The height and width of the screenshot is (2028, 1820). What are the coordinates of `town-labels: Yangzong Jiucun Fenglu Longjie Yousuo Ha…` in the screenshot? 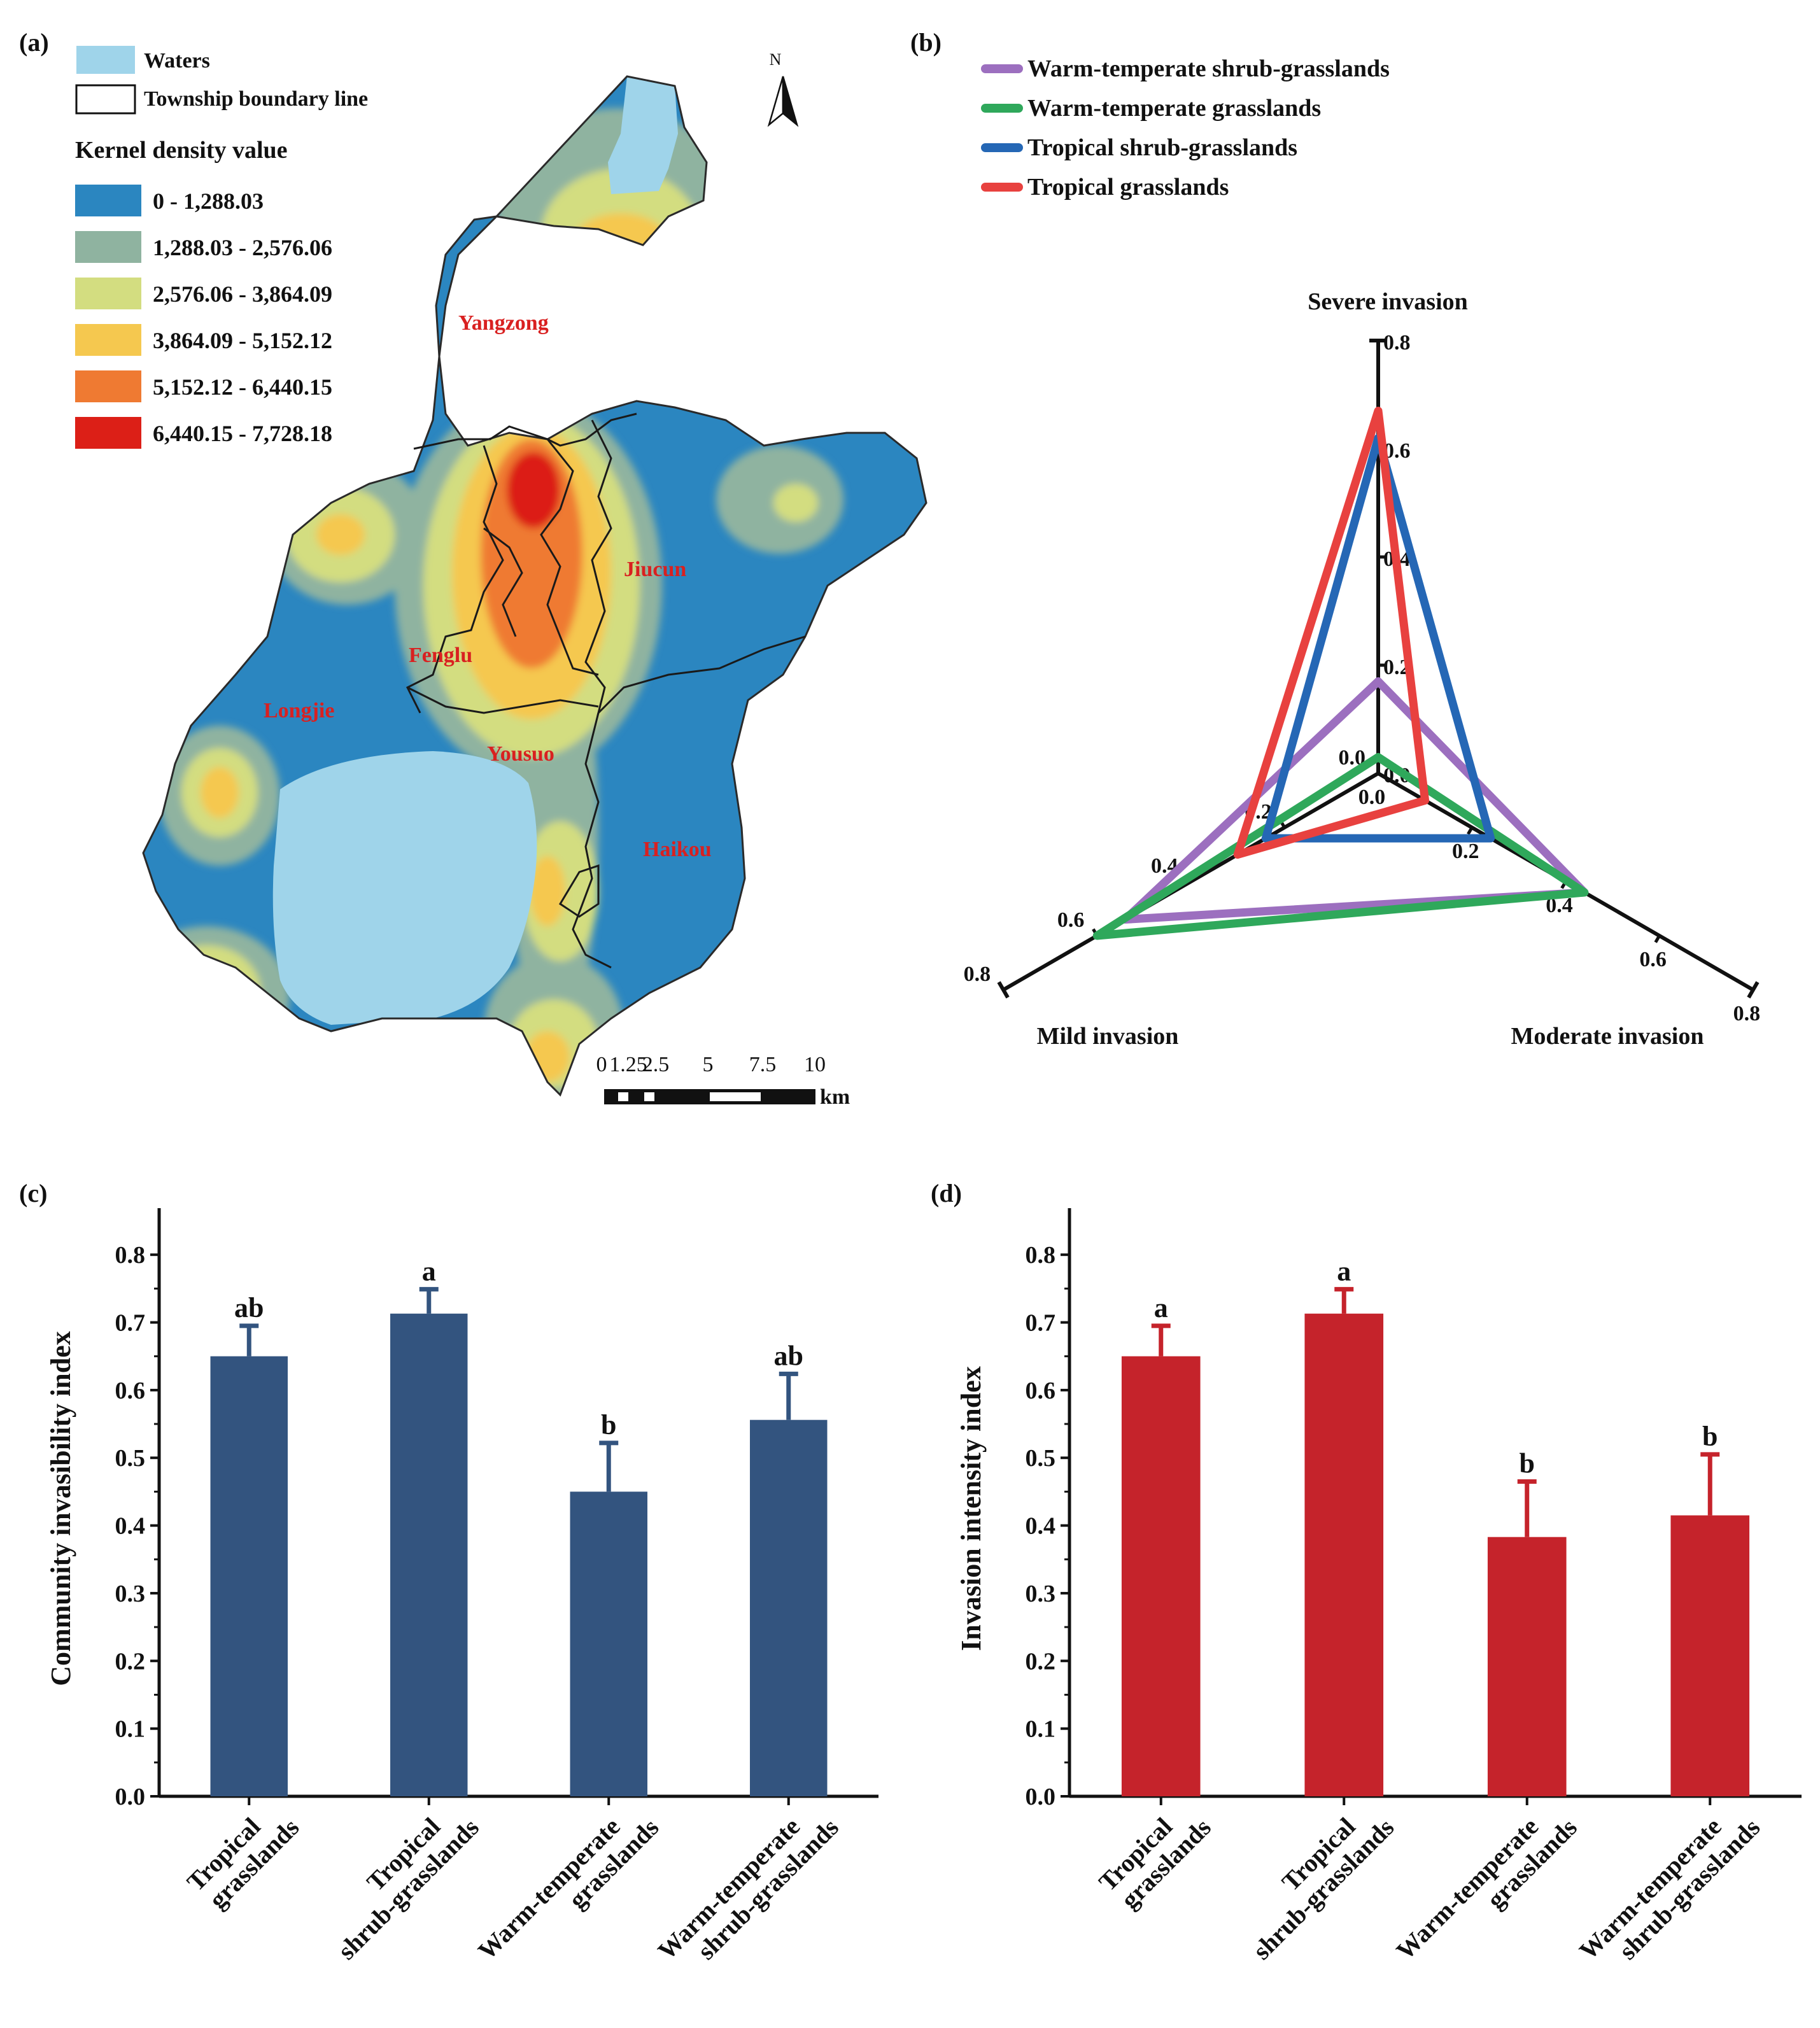 It's located at (488, 586).